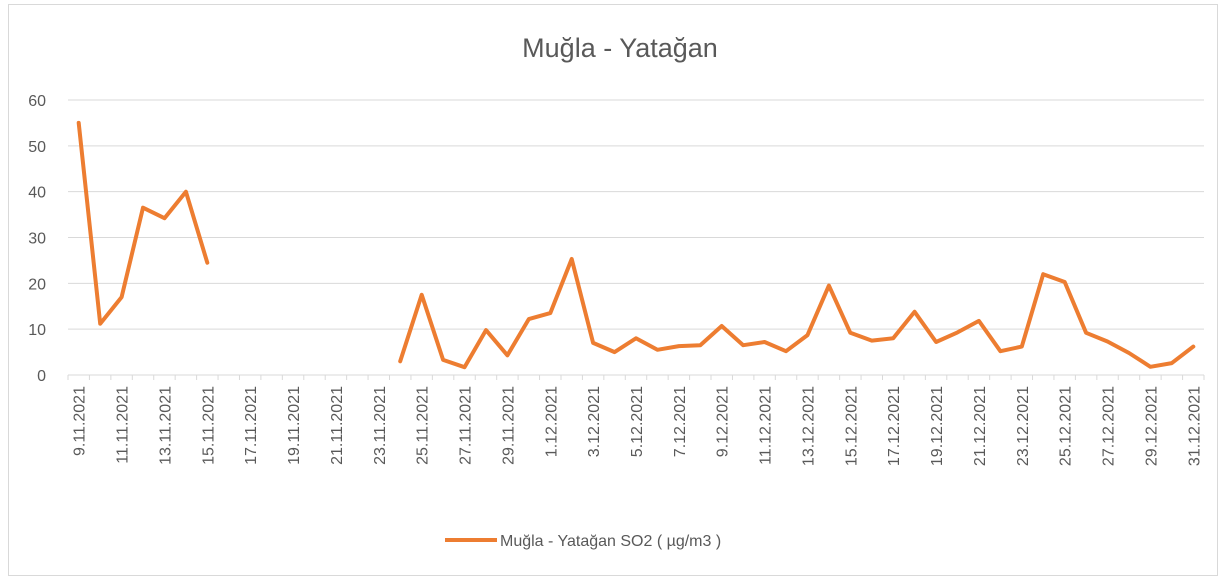 Image resolution: width=1226 pixels, height=586 pixels. What do you see at coordinates (37, 284) in the screenshot?
I see `y-tick-label: 20` at bounding box center [37, 284].